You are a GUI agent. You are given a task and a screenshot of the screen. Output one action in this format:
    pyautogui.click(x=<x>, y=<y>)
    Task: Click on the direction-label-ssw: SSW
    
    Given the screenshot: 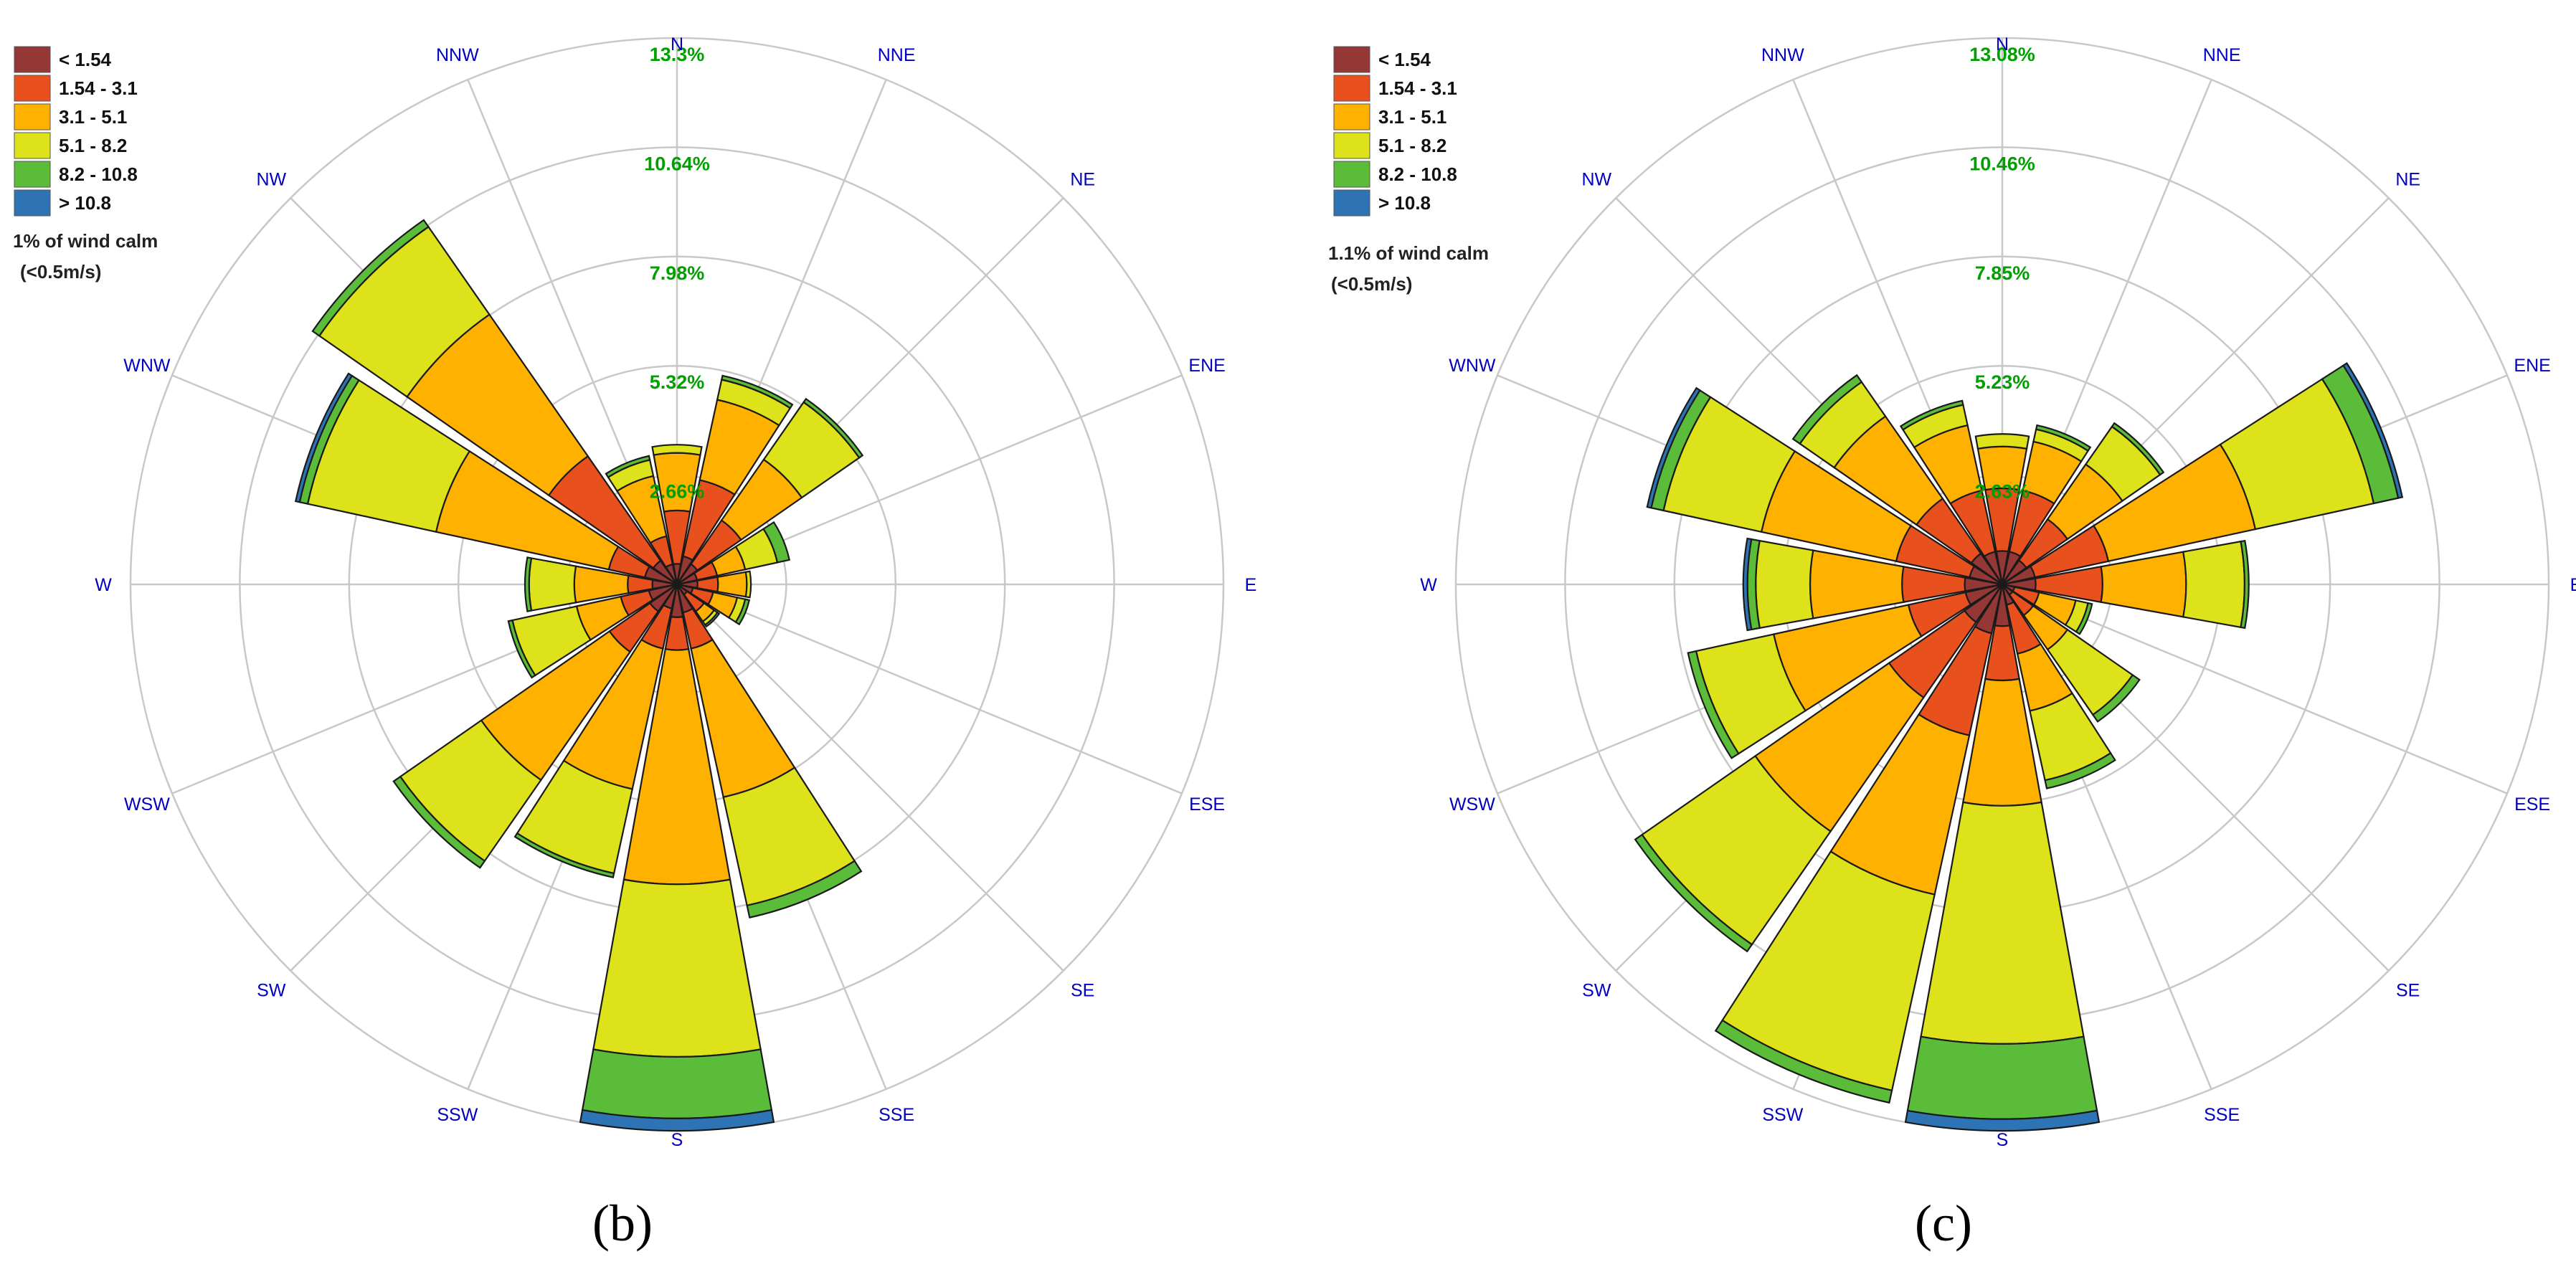 What is the action you would take?
    pyautogui.click(x=1782, y=1115)
    